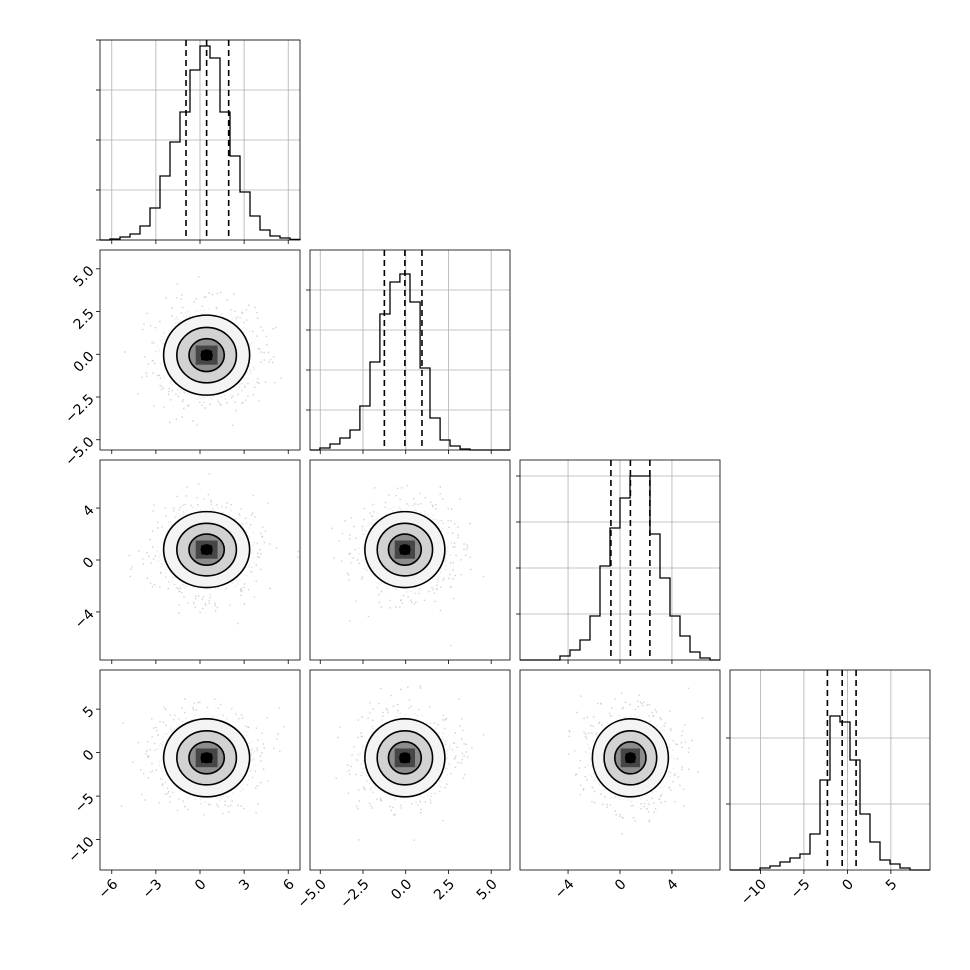 The height and width of the screenshot is (970, 970). What do you see at coordinates (84, 276) in the screenshot?
I see `y-tick-label: 5.0` at bounding box center [84, 276].